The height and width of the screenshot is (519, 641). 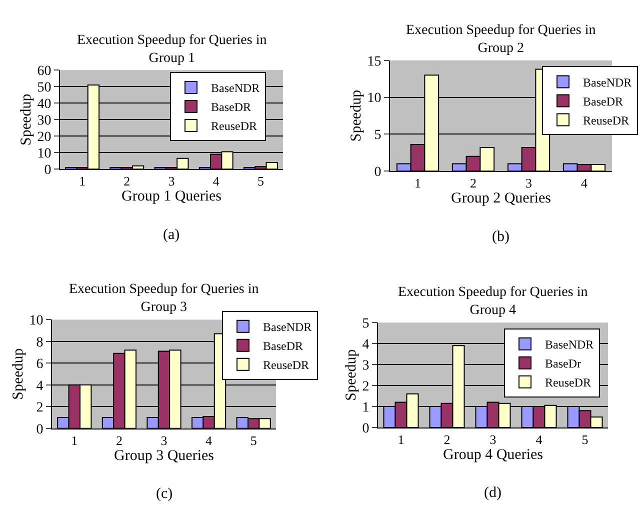 What do you see at coordinates (366, 408) in the screenshot?
I see `y-tick-label: 1` at bounding box center [366, 408].